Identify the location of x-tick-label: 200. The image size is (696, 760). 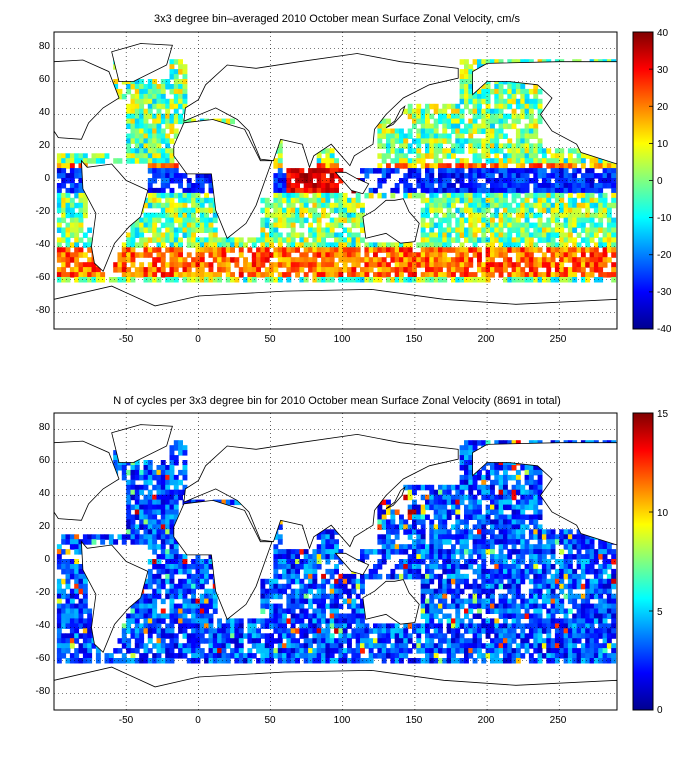
(486, 339).